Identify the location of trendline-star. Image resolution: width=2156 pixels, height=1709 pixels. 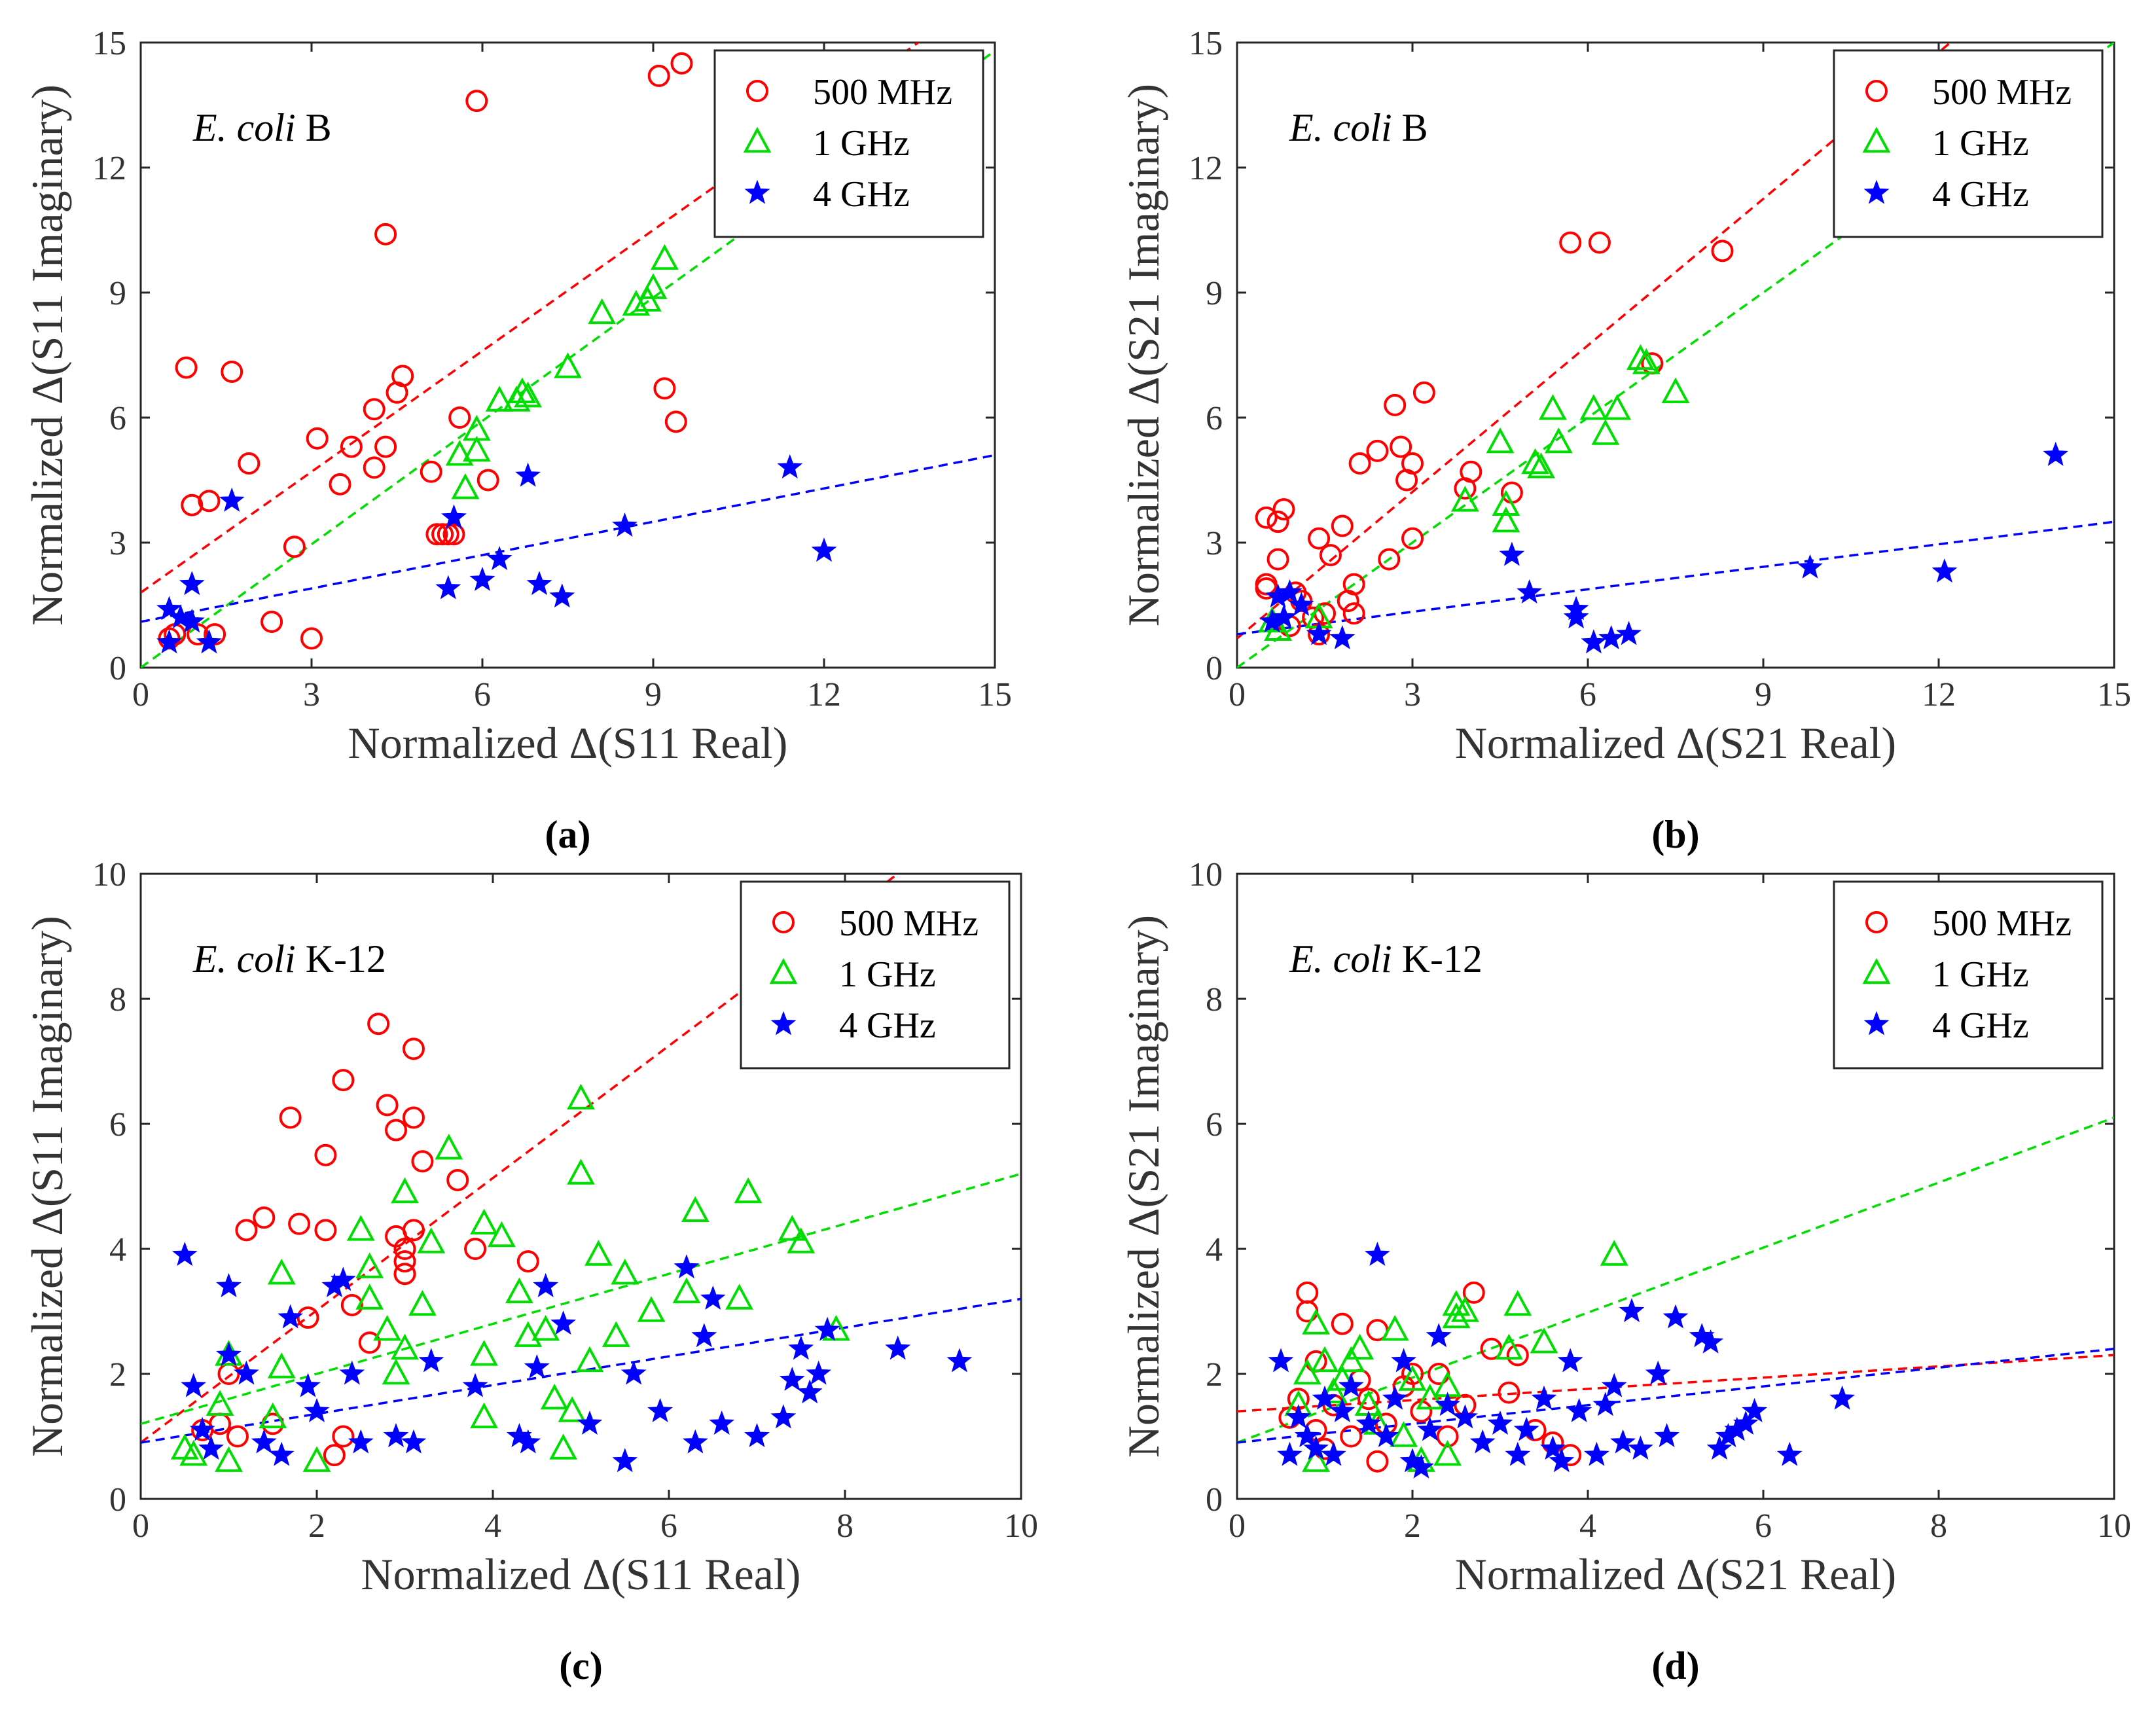
(581, 1370).